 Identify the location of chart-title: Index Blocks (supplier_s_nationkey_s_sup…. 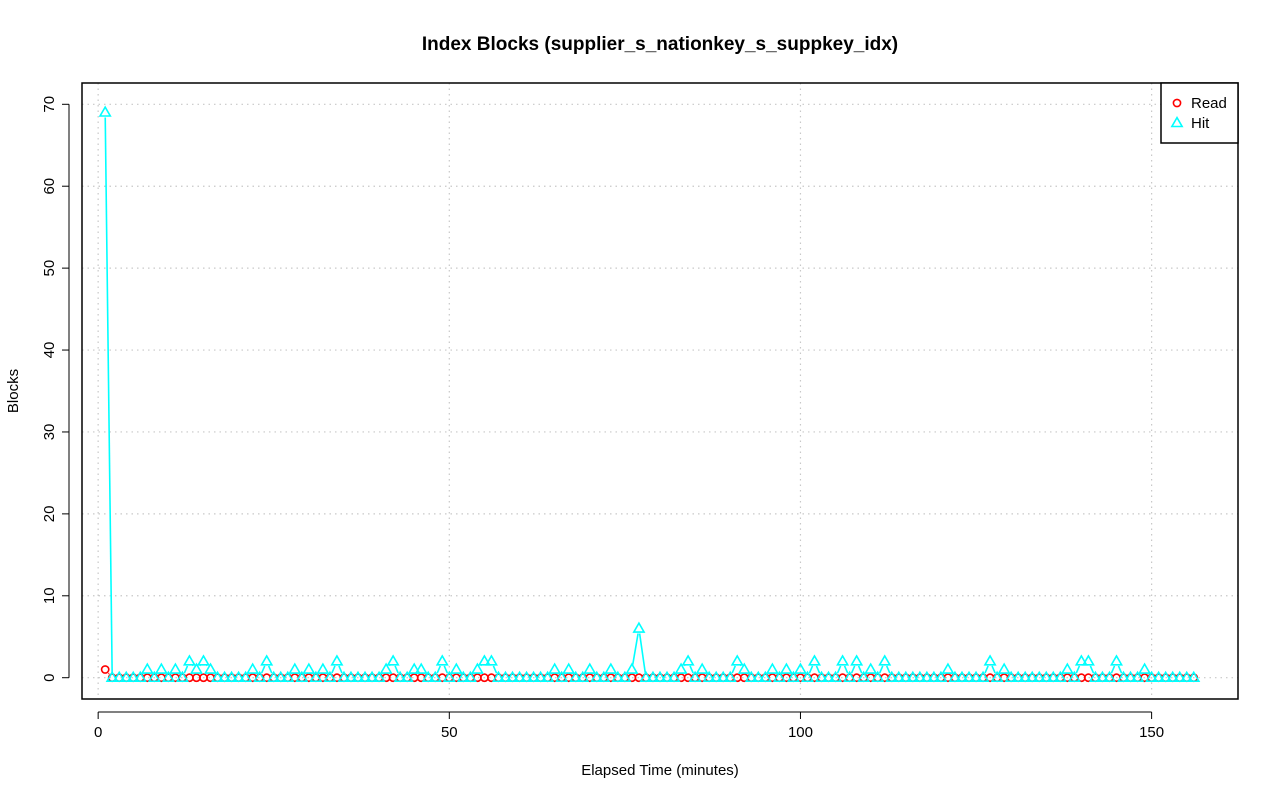
(660, 44).